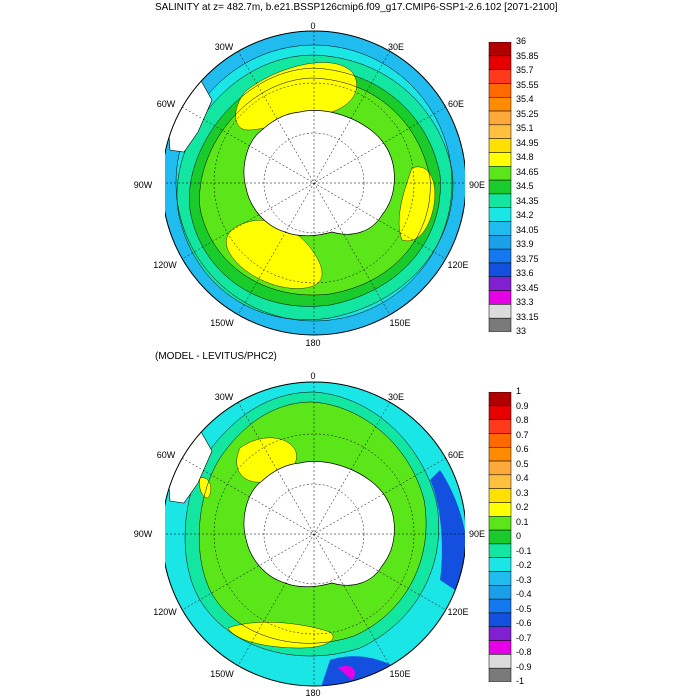 This screenshot has height=700, width=700. What do you see at coordinates (143, 185) in the screenshot?
I see `top-lon-label: 90W` at bounding box center [143, 185].